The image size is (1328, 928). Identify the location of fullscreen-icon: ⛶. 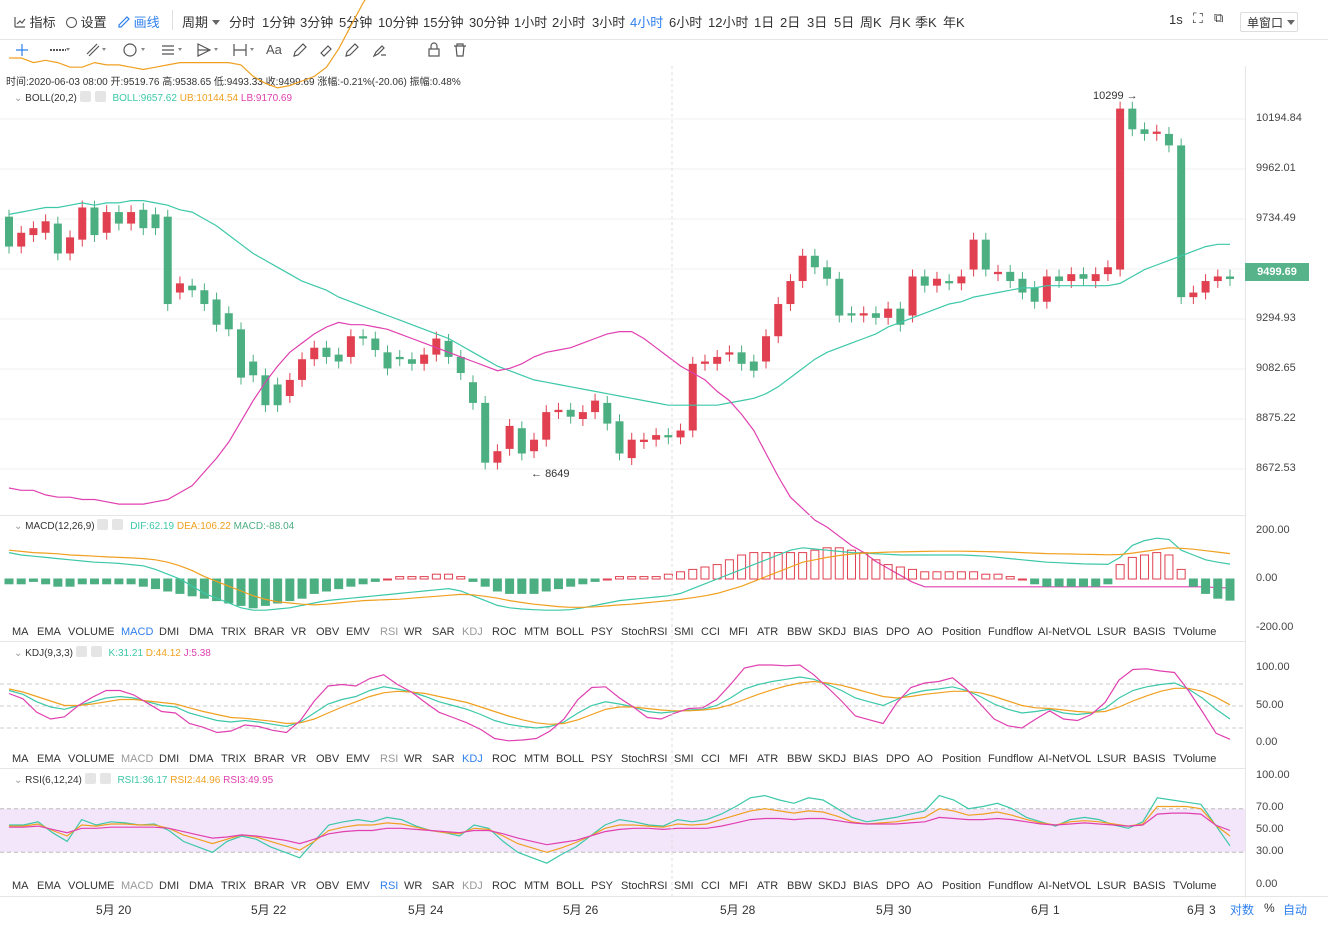
(1198, 18).